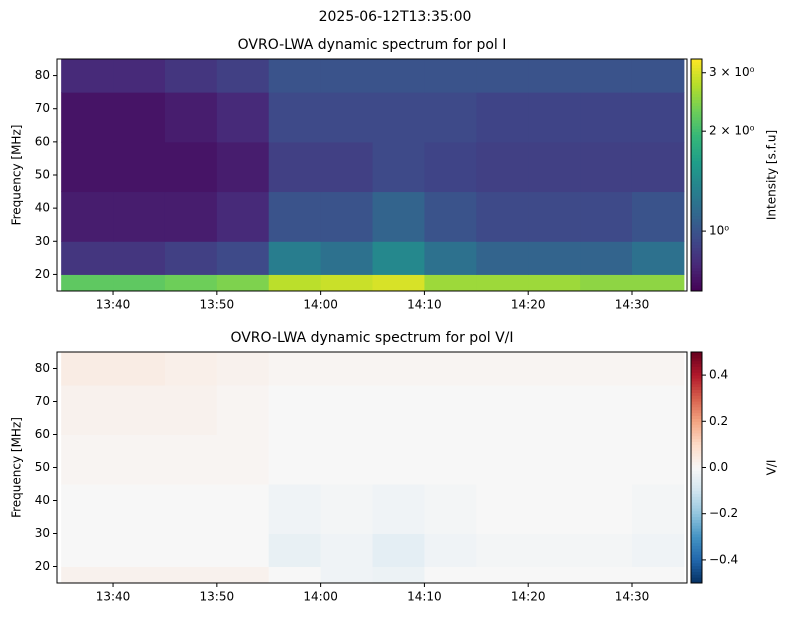 The height and width of the screenshot is (617, 790). Describe the element at coordinates (719, 231) in the screenshot. I see `colorbar-tick-label: 10⁰` at that location.